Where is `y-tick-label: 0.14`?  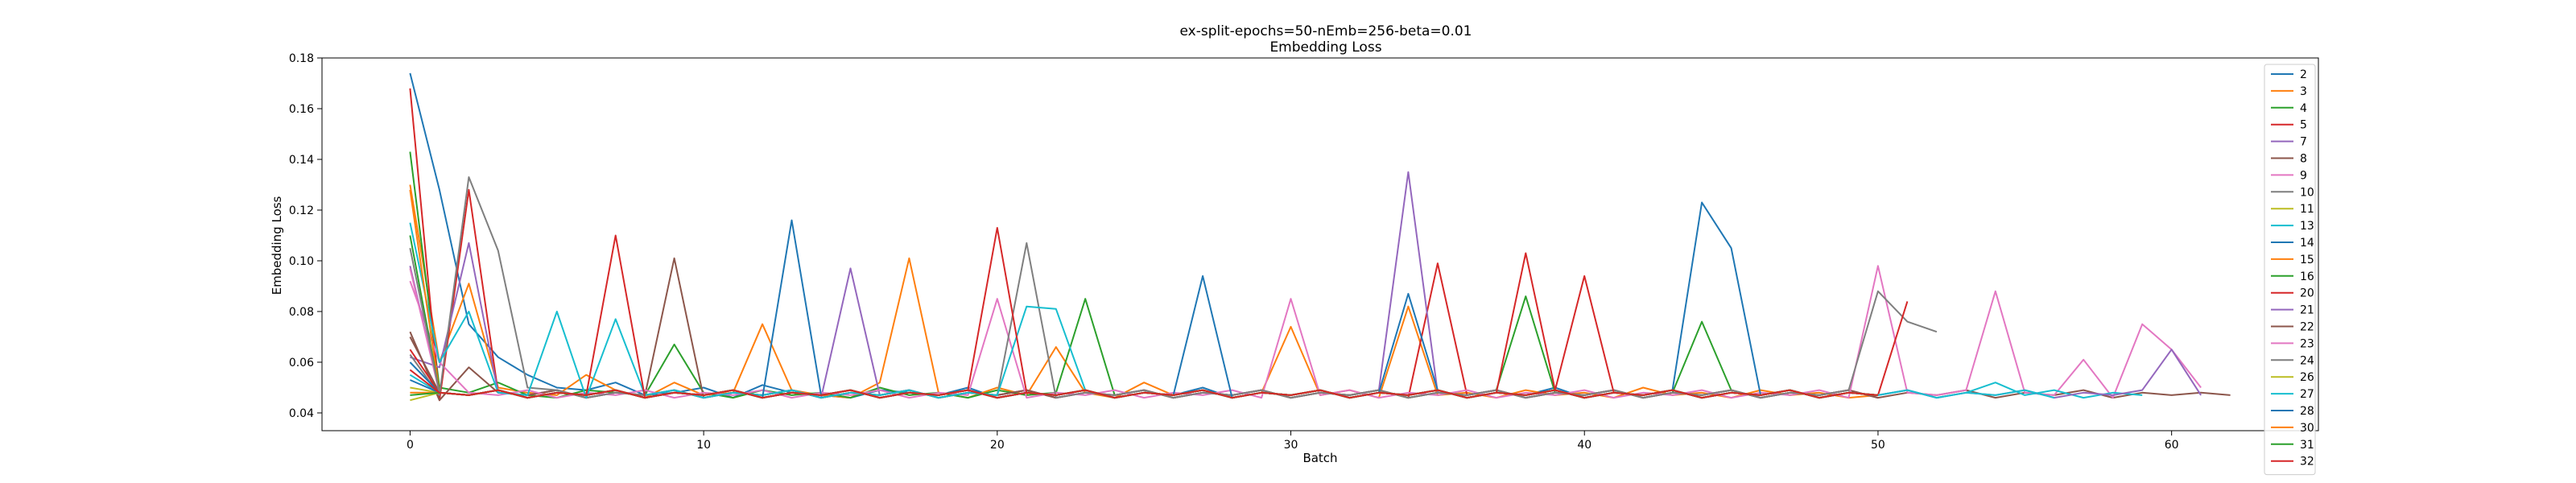
y-tick-label: 0.14 is located at coordinates (301, 160).